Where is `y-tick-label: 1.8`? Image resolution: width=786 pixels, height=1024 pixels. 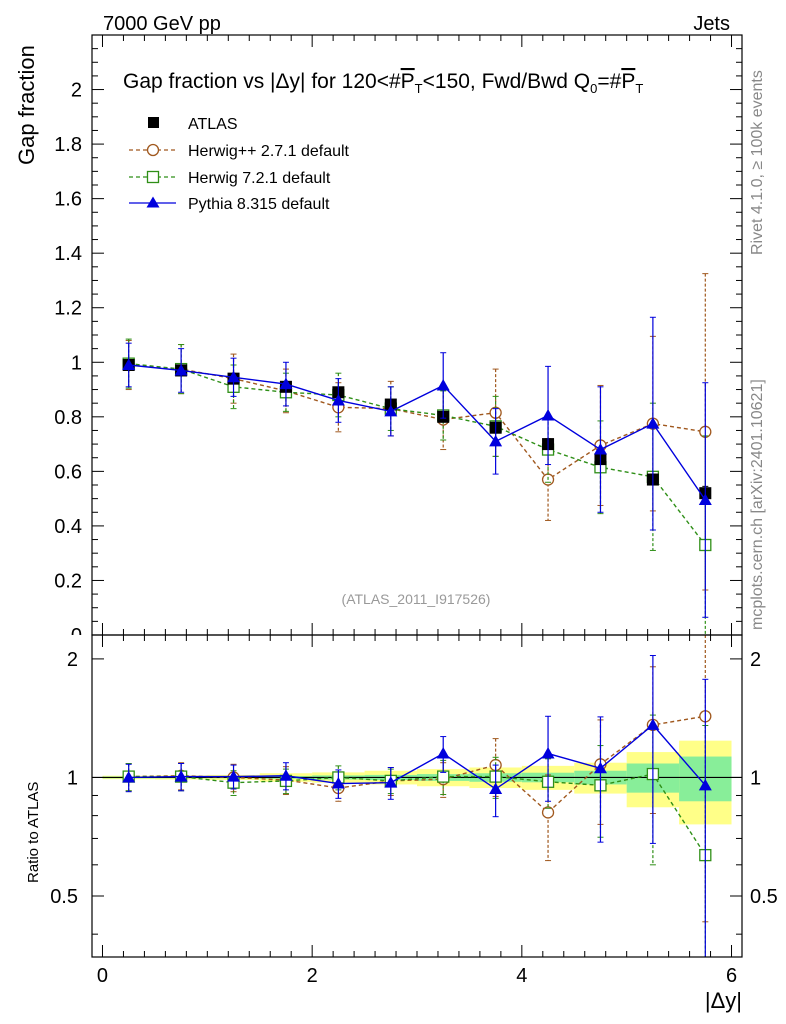 y-tick-label: 1.8 is located at coordinates (68, 145).